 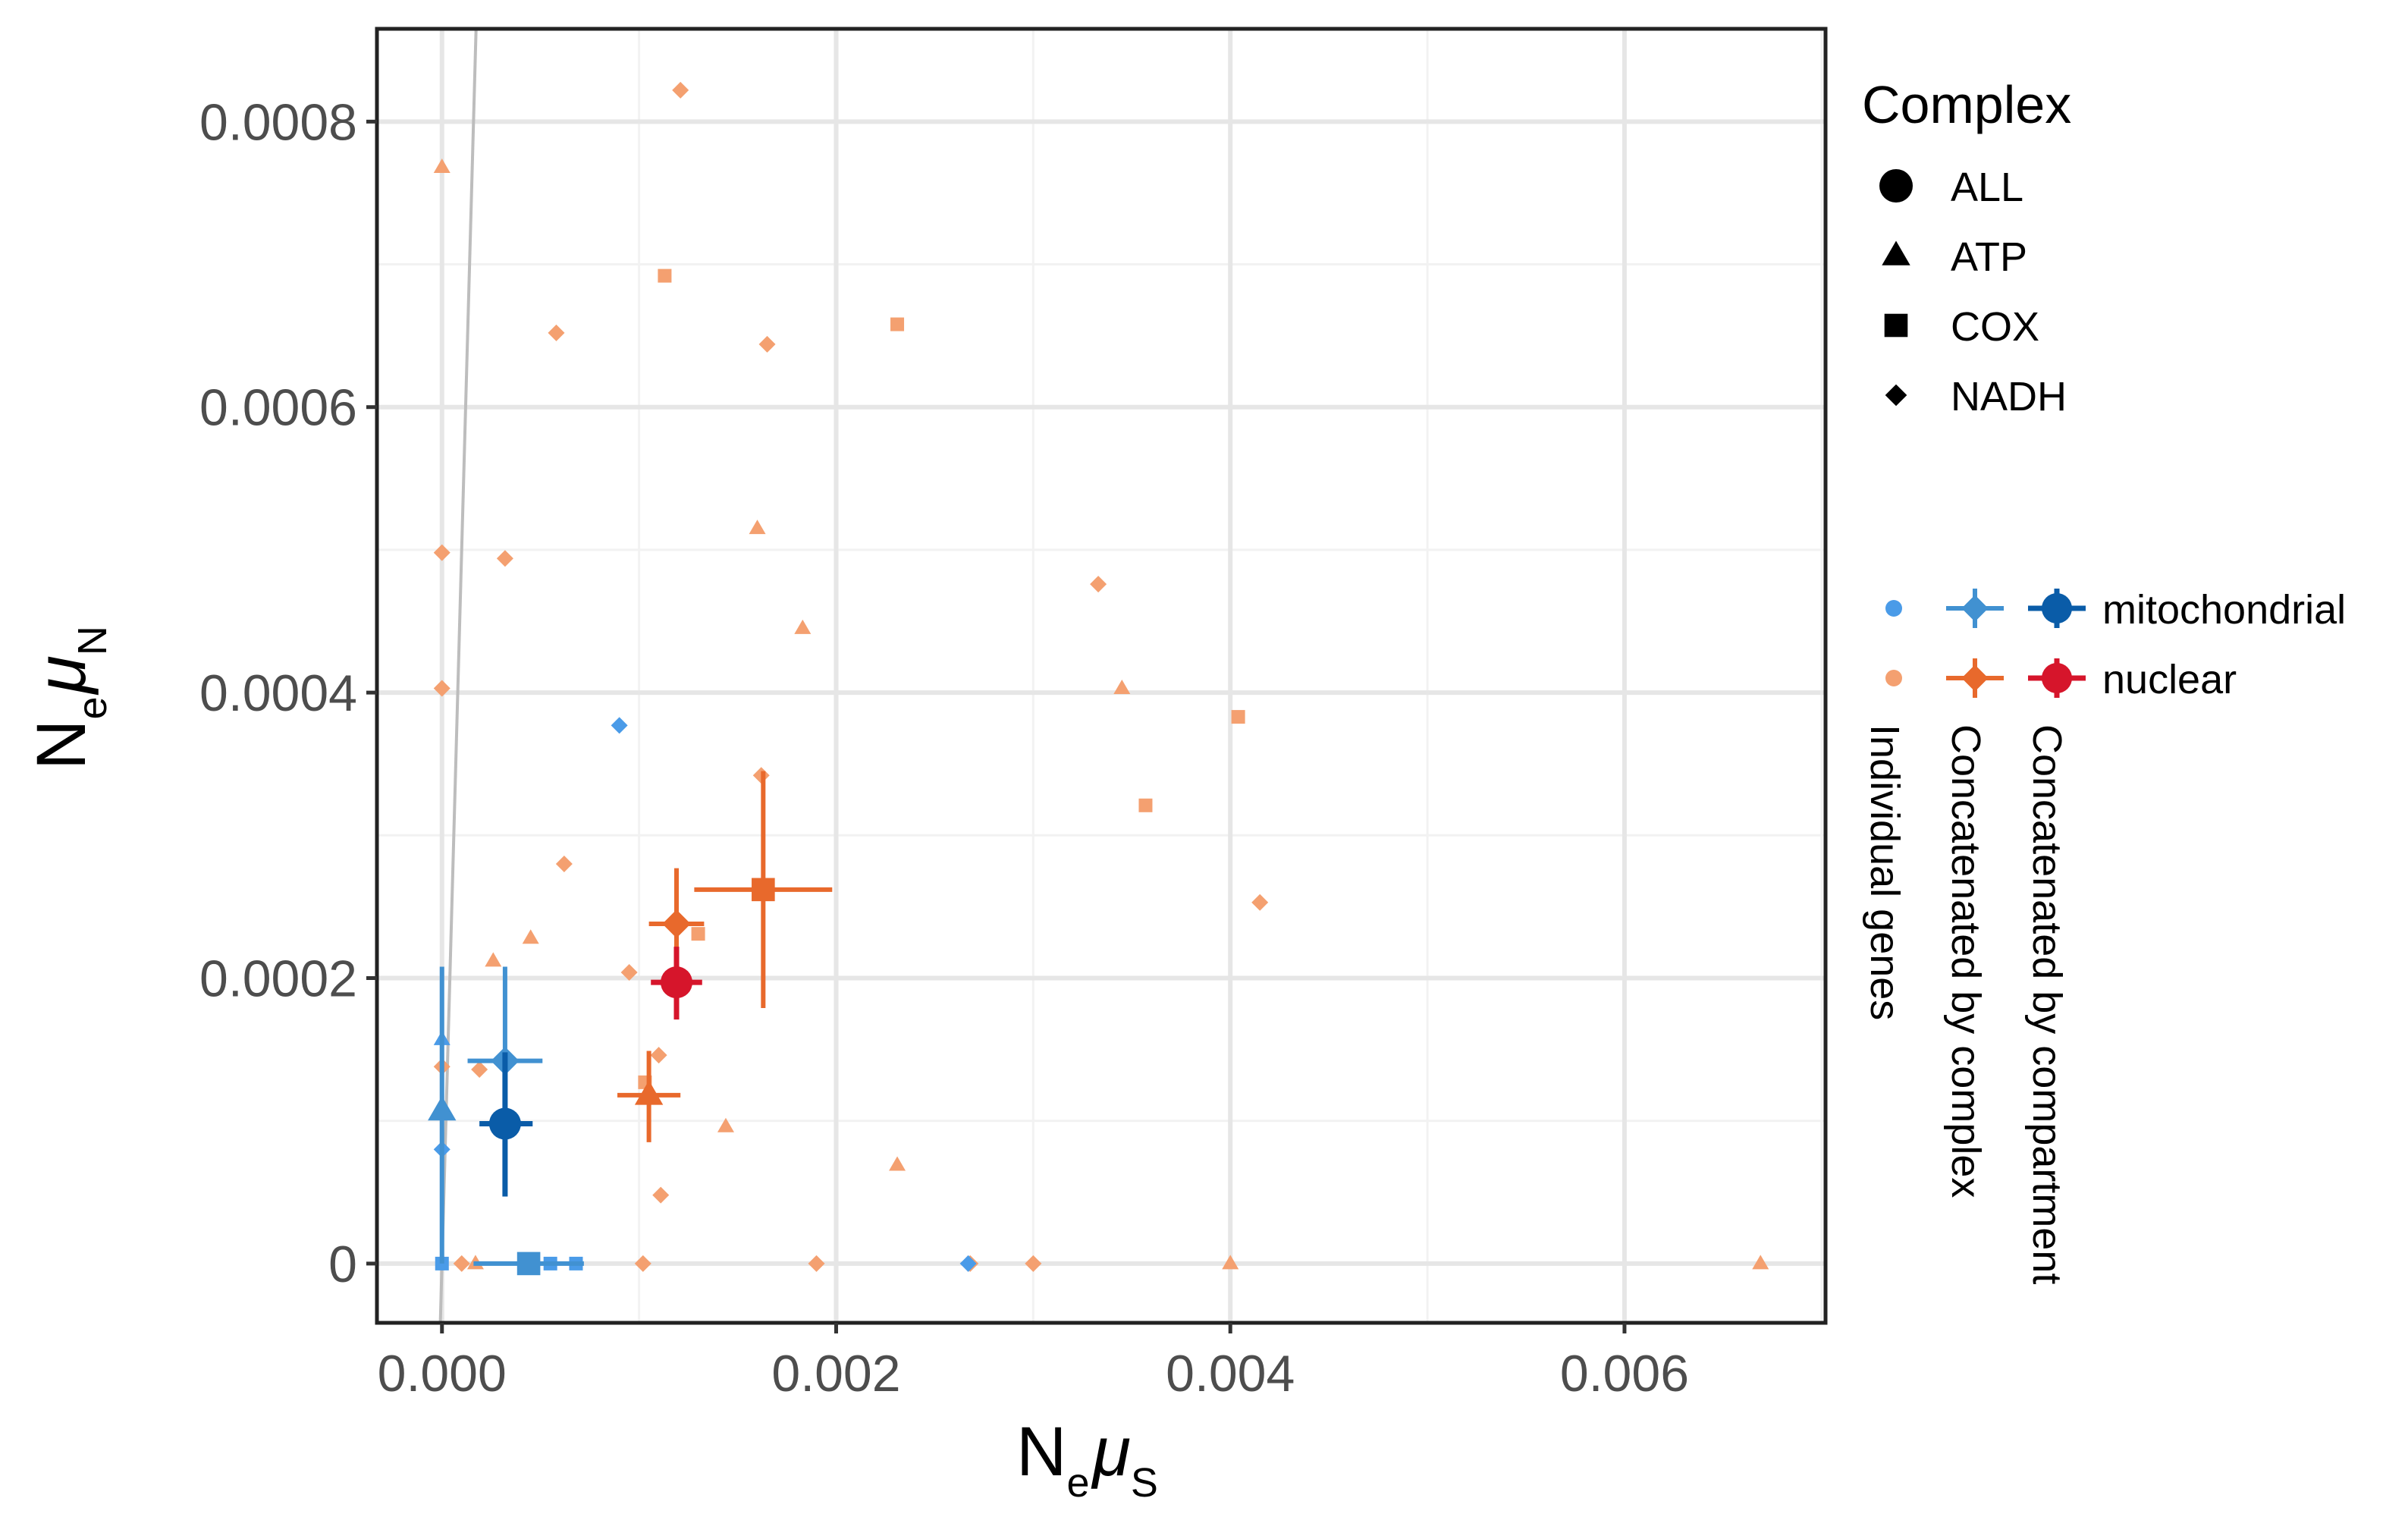 What do you see at coordinates (676, 923) in the screenshot?
I see `point-complex-diamond` at bounding box center [676, 923].